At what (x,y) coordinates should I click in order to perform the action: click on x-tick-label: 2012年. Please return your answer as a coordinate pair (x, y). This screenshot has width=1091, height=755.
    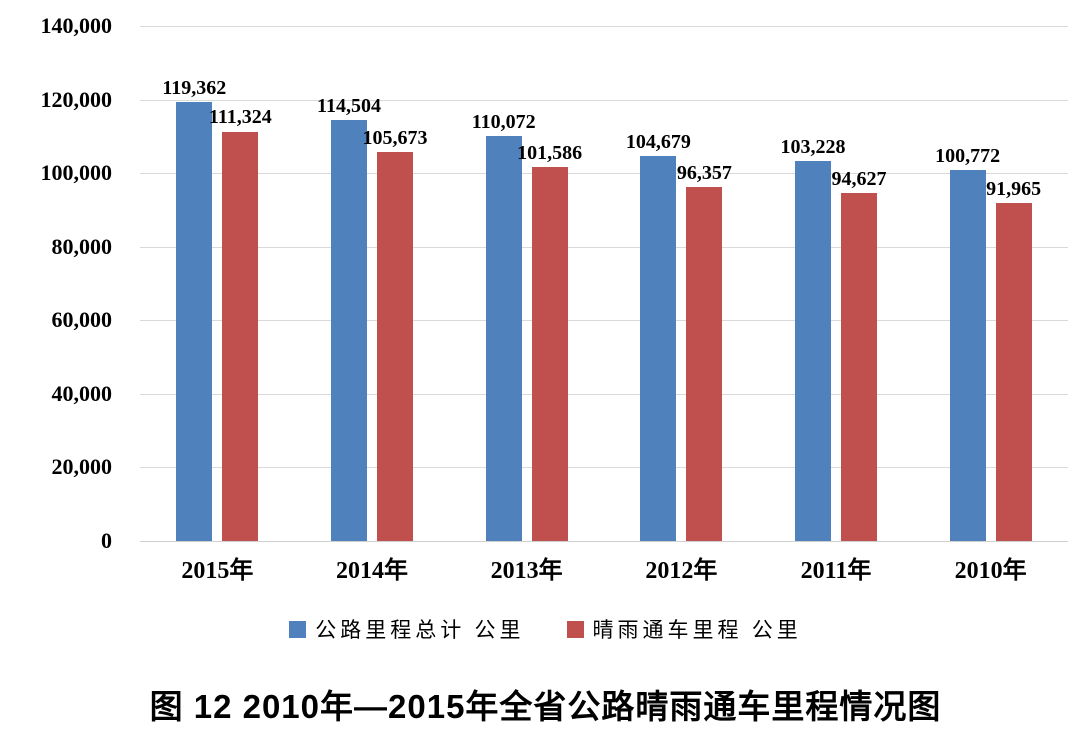
    Looking at the image, I should click on (681, 571).